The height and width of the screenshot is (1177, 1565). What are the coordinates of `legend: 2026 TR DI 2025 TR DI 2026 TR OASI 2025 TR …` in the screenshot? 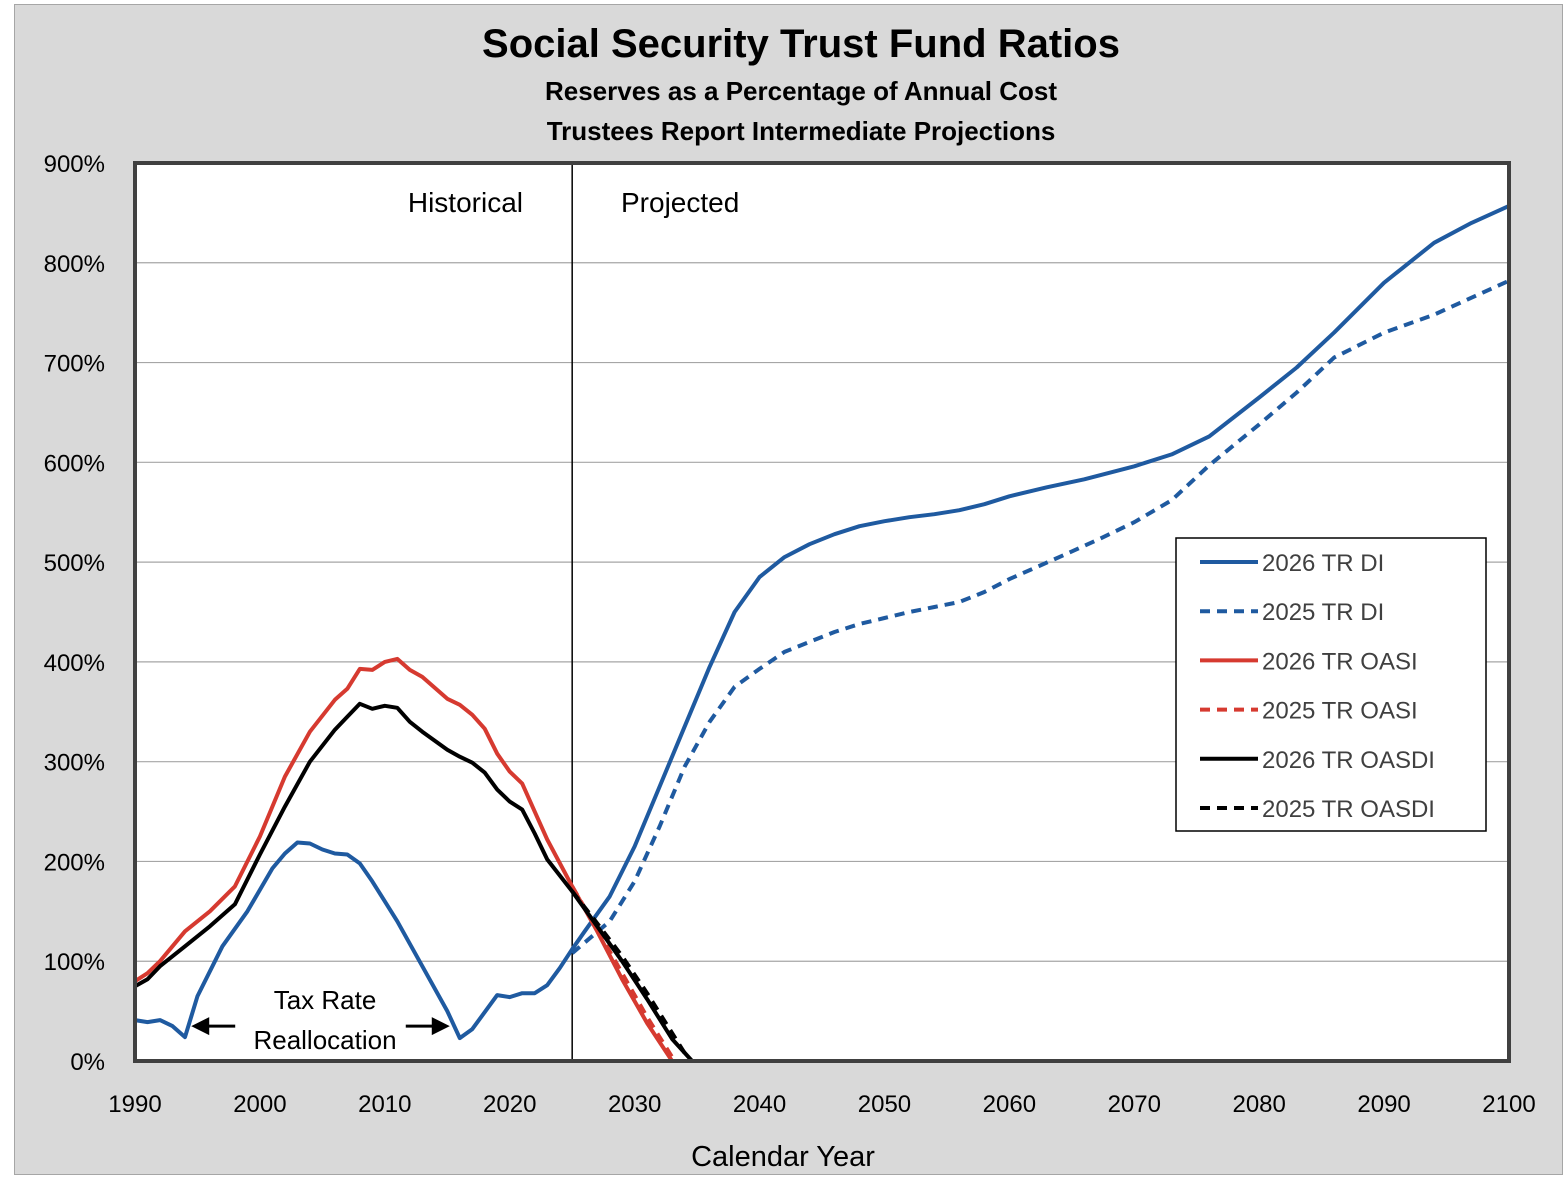 It's located at (1331, 684).